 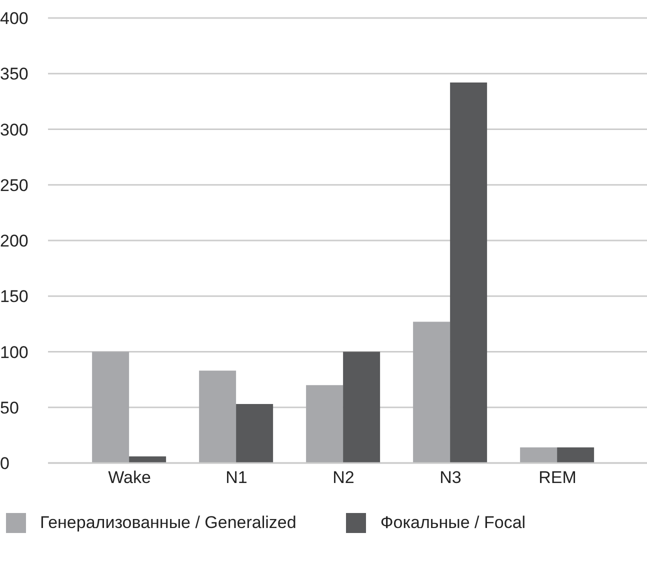 I want to click on y-tick-label: 0, so click(x=5, y=463).